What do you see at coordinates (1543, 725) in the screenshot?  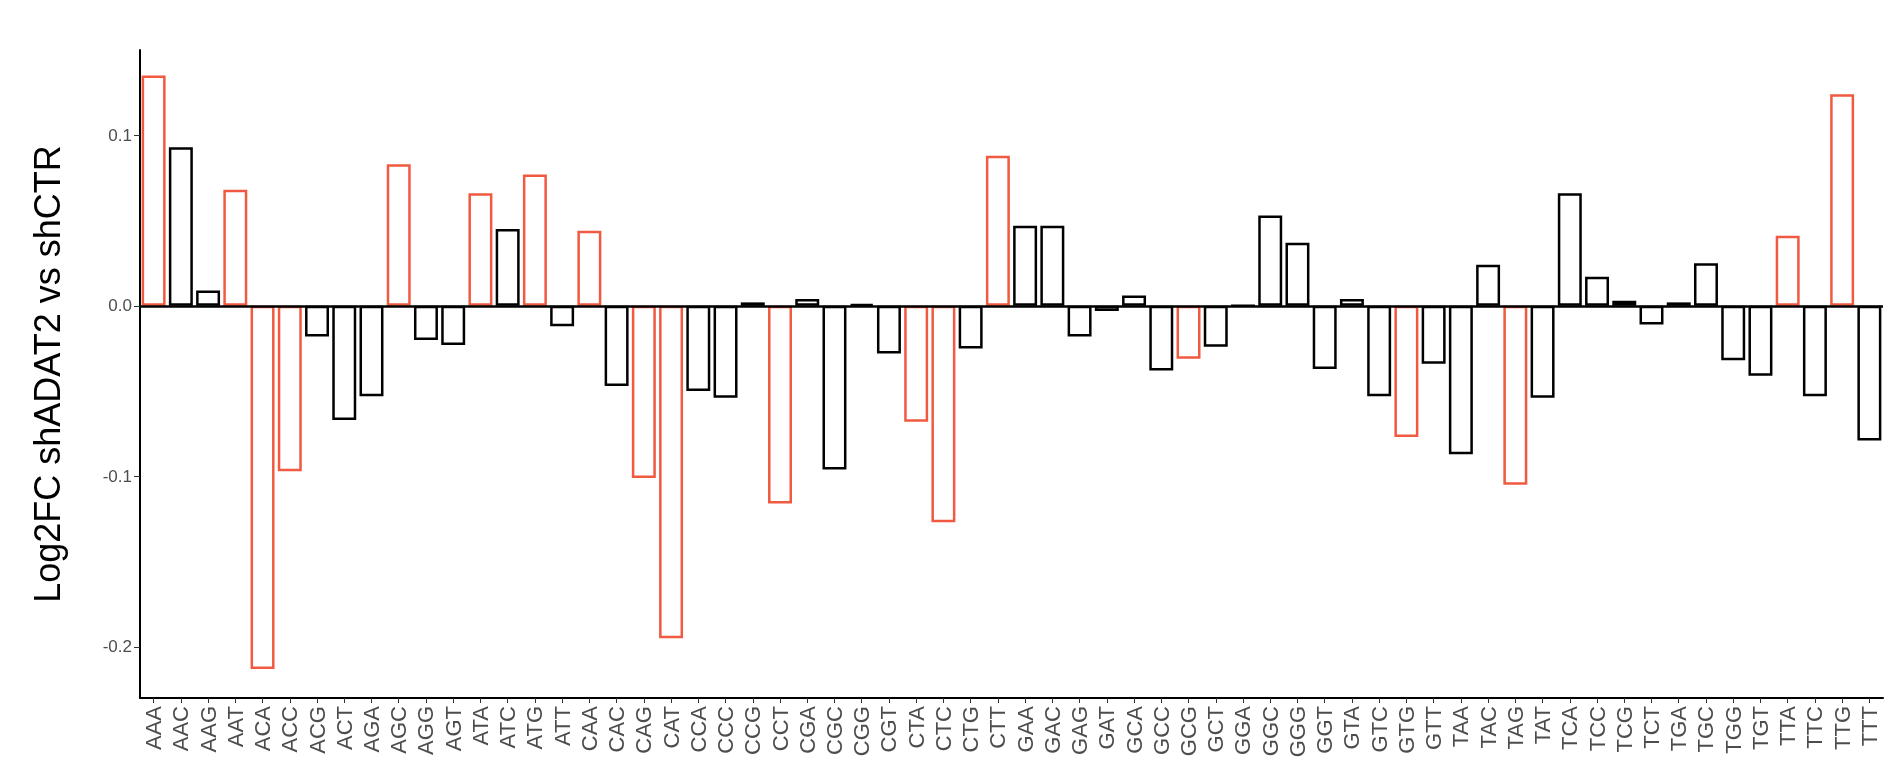 I see `x-tick-label: TAT` at bounding box center [1543, 725].